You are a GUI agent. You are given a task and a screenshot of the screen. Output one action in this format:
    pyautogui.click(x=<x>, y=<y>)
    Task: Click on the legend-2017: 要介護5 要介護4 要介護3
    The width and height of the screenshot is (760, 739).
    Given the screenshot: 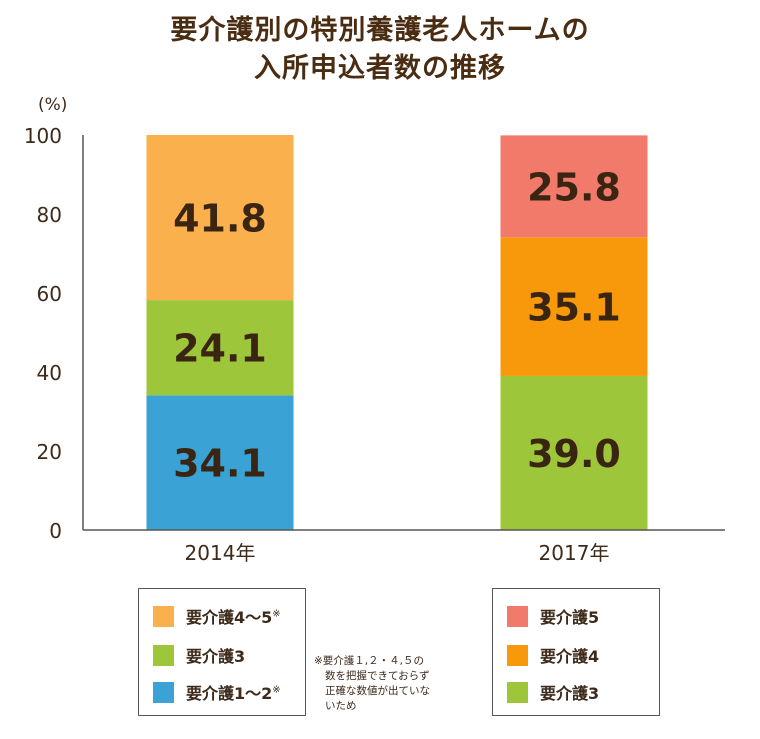 What is the action you would take?
    pyautogui.click(x=576, y=652)
    